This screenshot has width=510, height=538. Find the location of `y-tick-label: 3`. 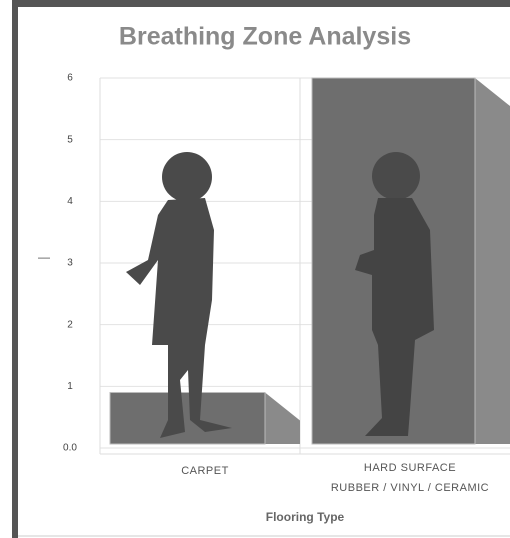

y-tick-label: 3 is located at coordinates (70, 263).